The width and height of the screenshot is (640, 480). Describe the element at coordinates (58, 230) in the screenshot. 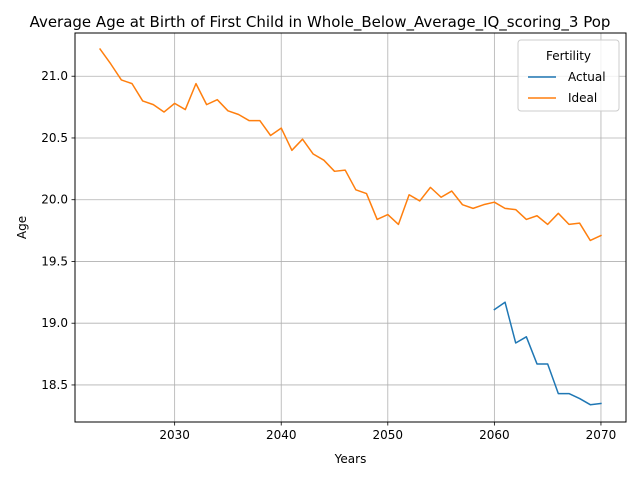

I see `y-axis: 18.5 19.0 19.5 20.0 20.5 21.0` at that location.